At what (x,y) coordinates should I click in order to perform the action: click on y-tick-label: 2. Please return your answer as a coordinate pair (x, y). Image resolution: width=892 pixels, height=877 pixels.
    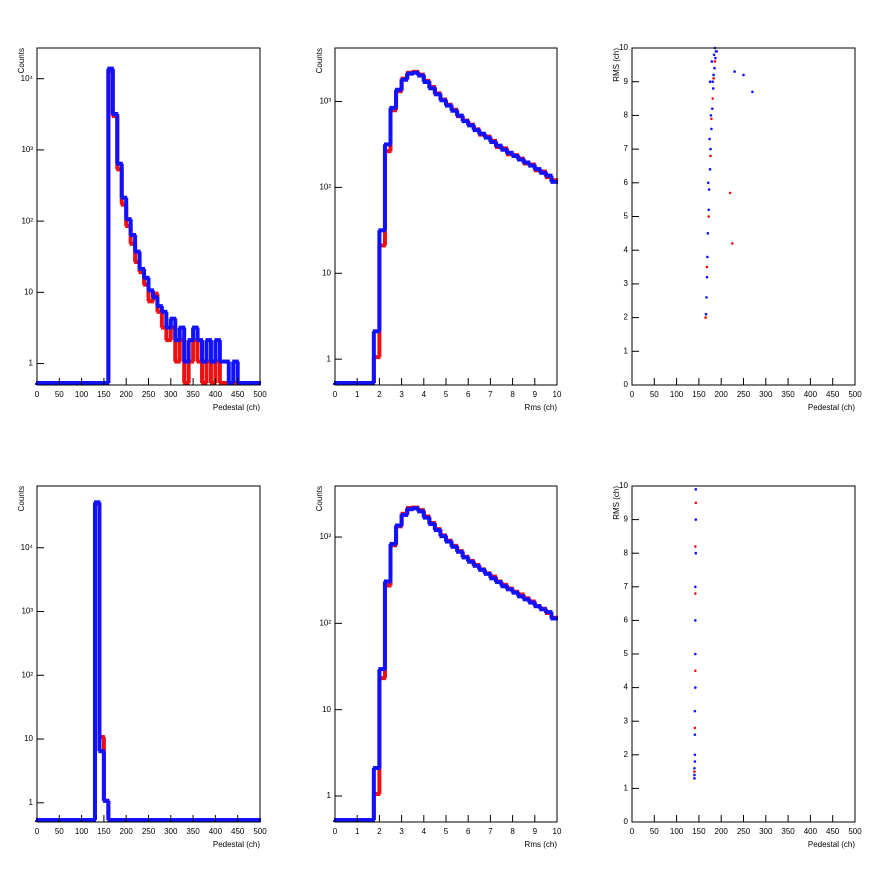
    Looking at the image, I should click on (626, 317).